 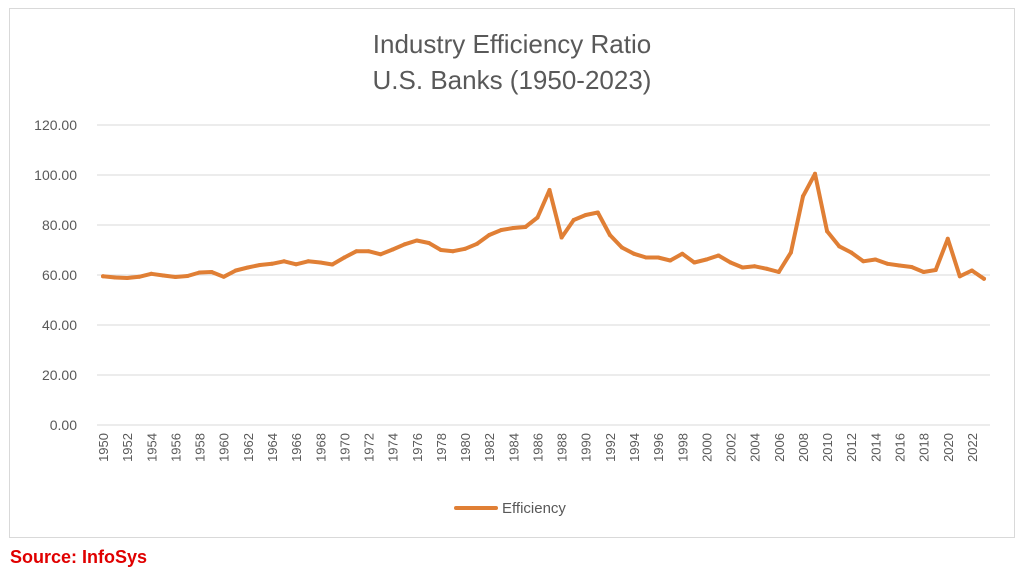 I want to click on y-tick-label: 20.00, so click(x=59, y=375).